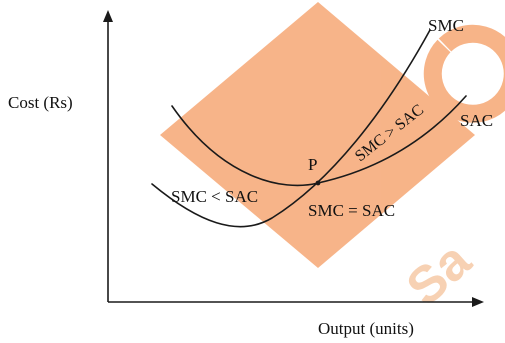 Image resolution: width=505 pixels, height=343 pixels. Describe the element at coordinates (214, 196) in the screenshot. I see `smc-lt-sac-label: SMC < SAC` at that location.